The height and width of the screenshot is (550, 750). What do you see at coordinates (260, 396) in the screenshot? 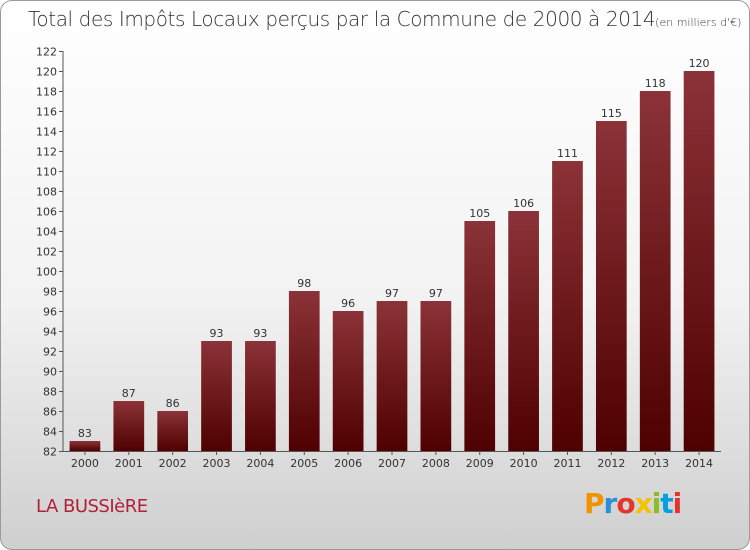
I see `bar-2004` at bounding box center [260, 396].